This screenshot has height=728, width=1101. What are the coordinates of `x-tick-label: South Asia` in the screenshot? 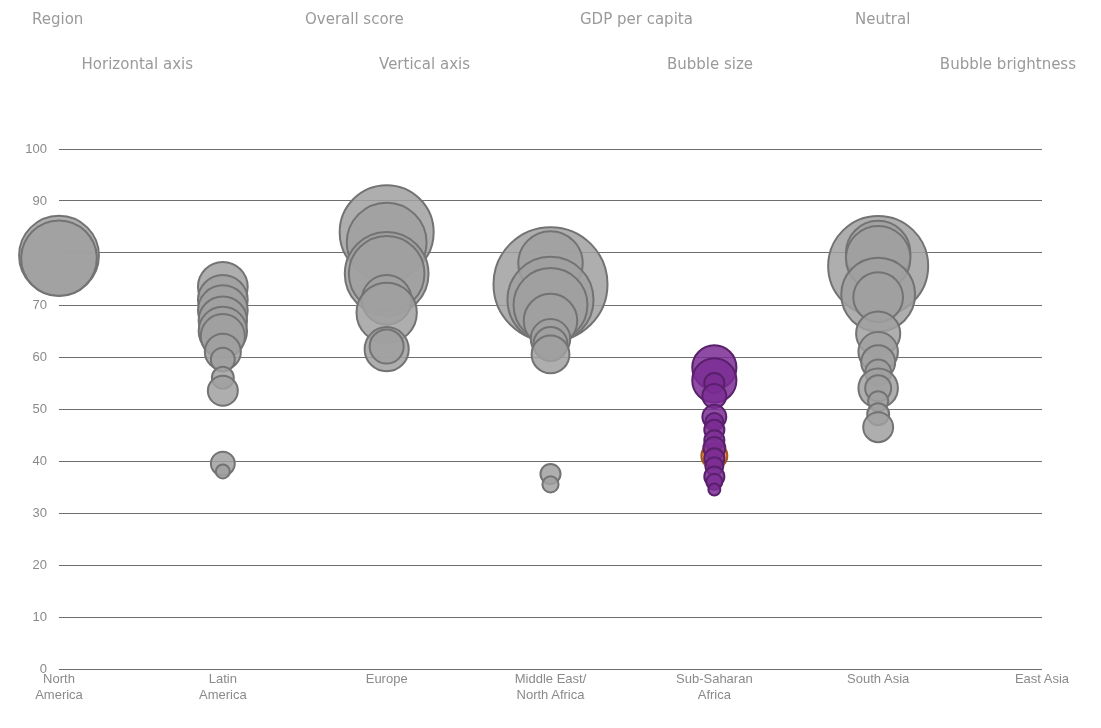 It's located at (879, 679).